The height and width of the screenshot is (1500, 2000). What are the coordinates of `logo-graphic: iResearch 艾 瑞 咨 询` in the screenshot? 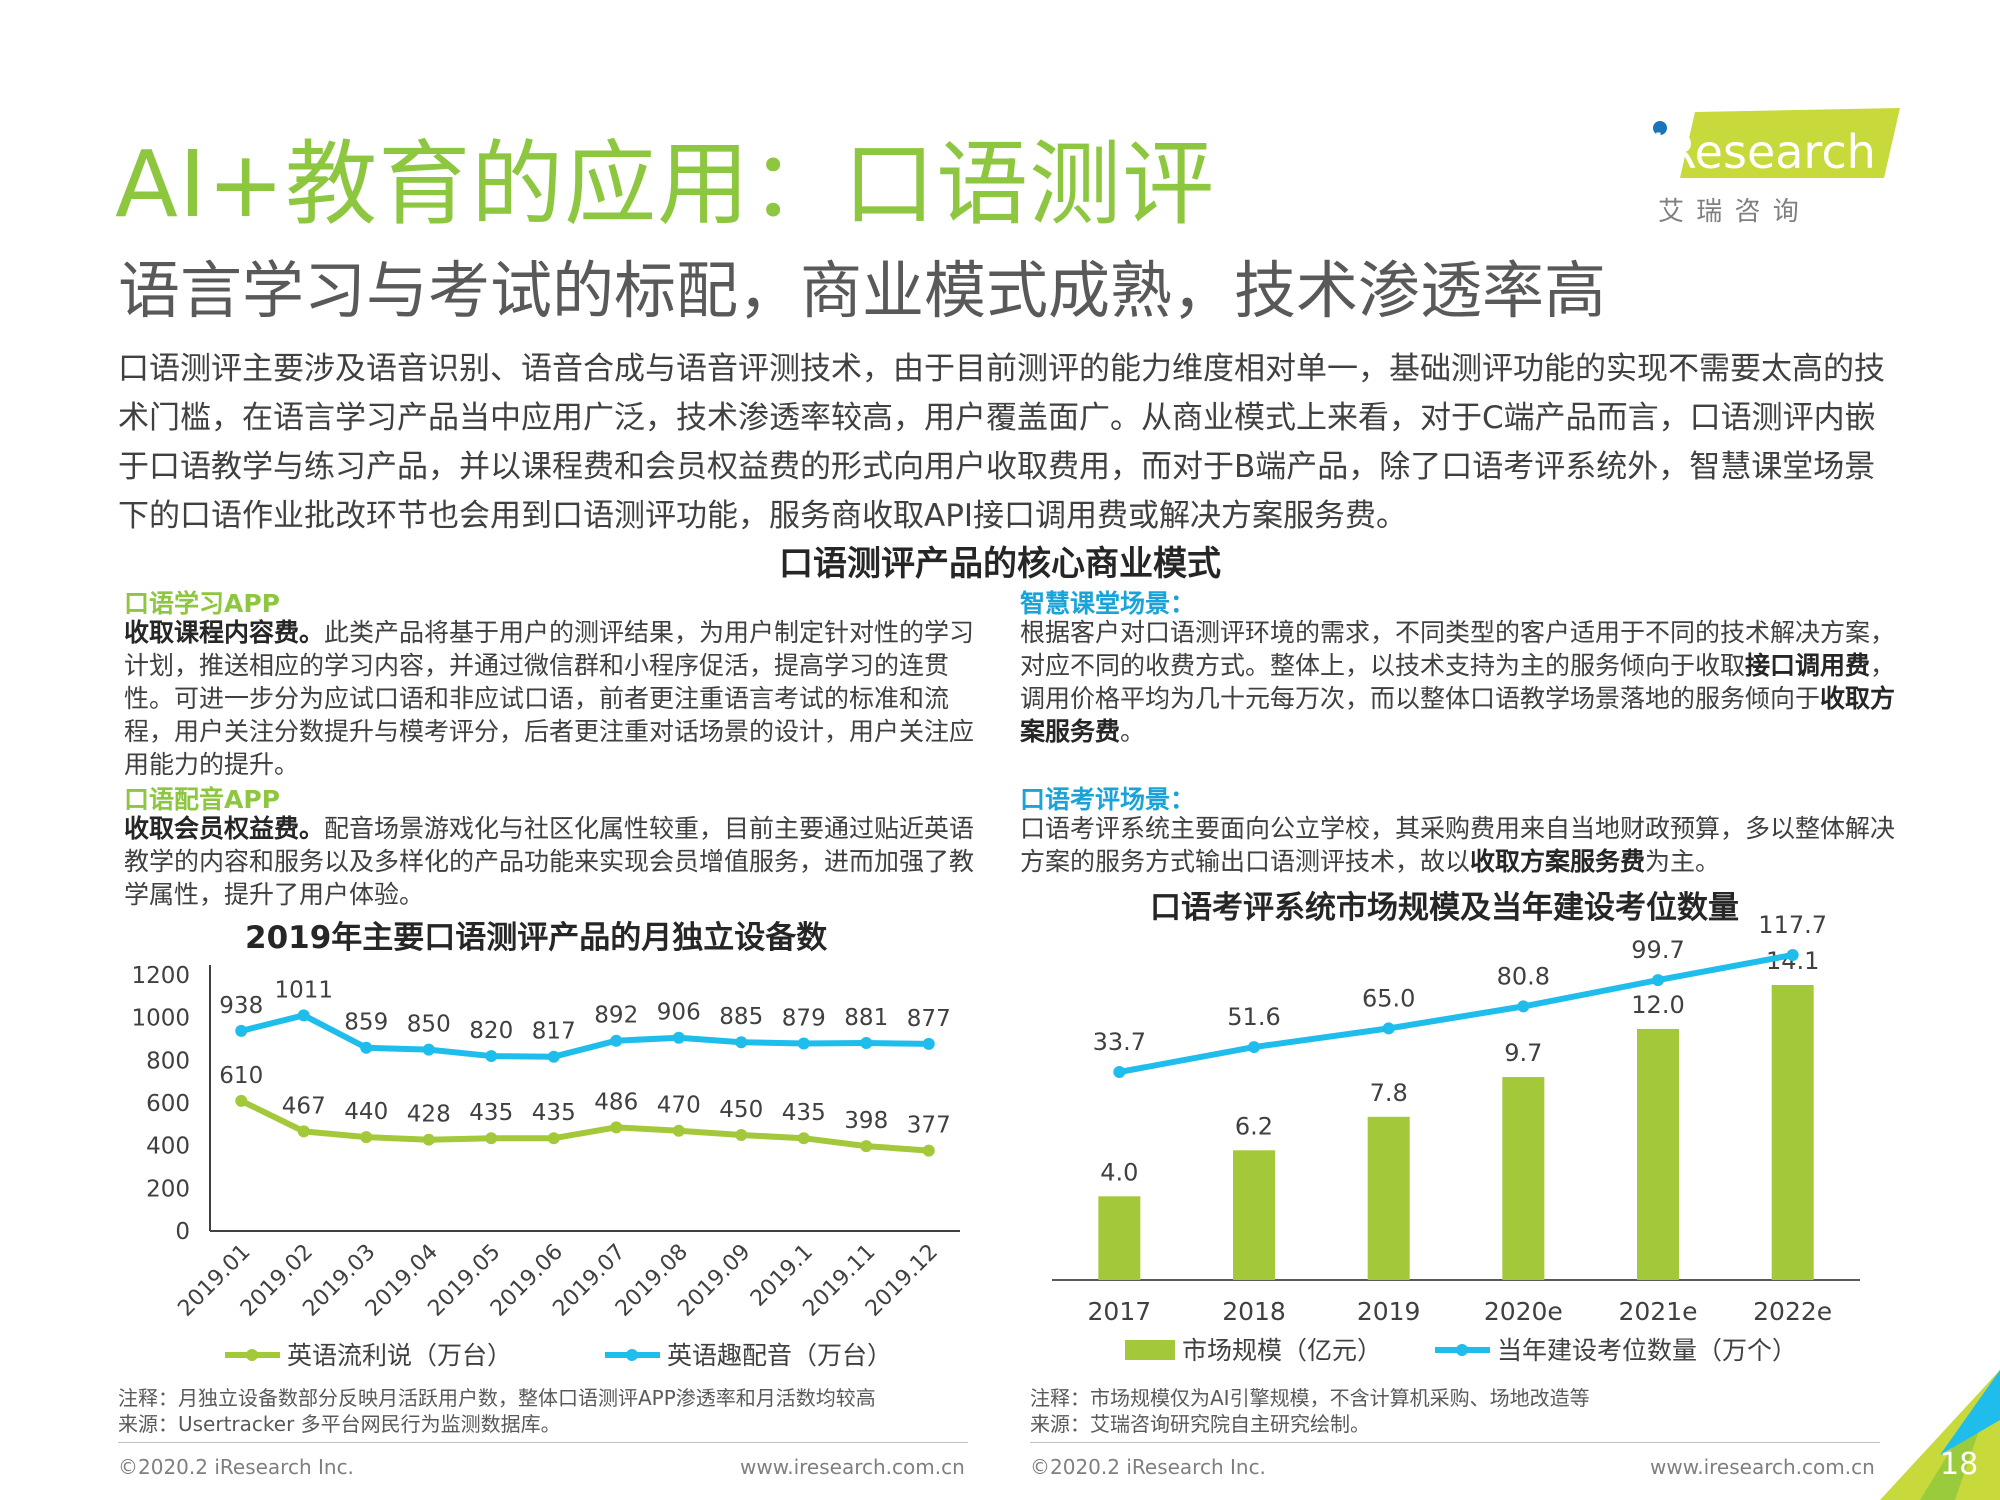 It's located at (1776, 167).